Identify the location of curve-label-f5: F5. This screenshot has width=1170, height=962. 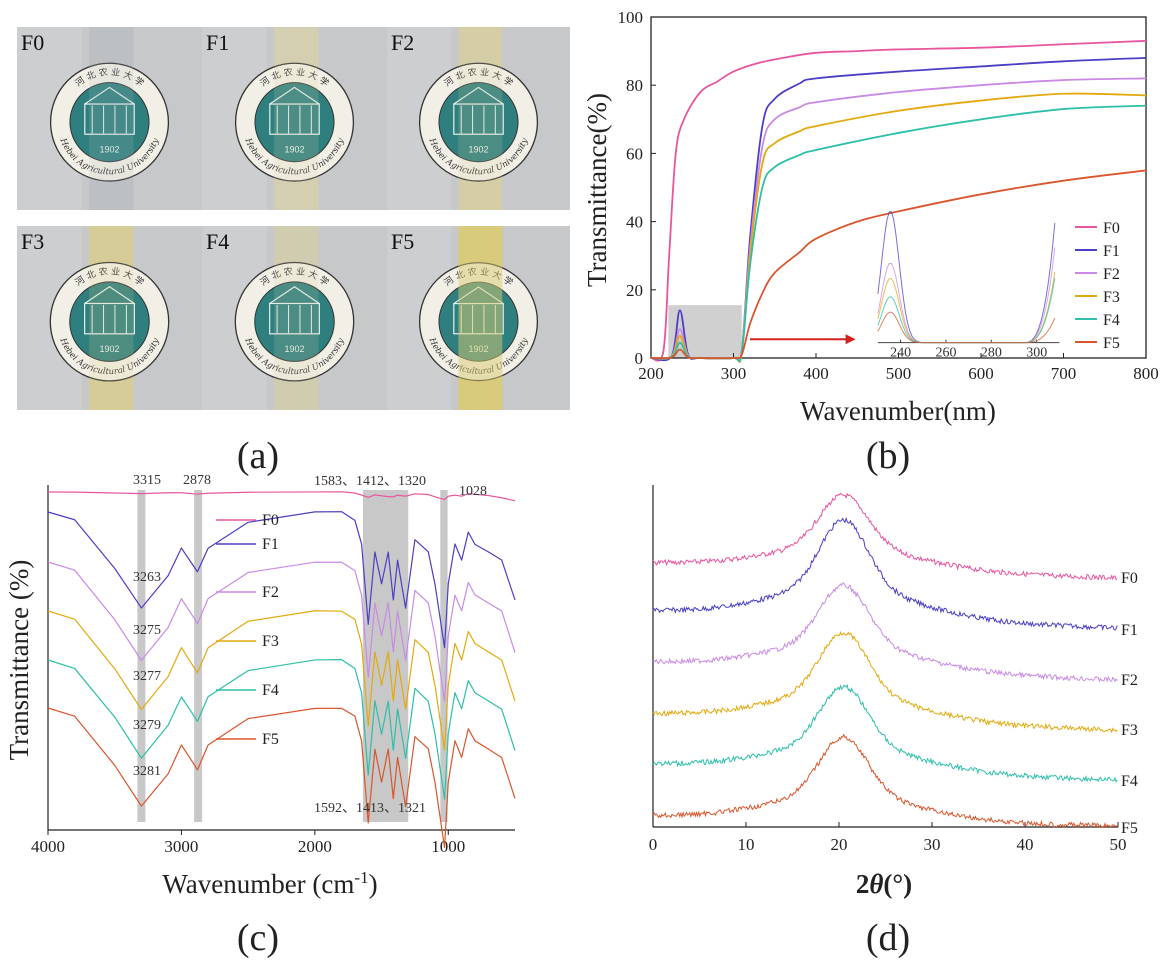
(1129, 828).